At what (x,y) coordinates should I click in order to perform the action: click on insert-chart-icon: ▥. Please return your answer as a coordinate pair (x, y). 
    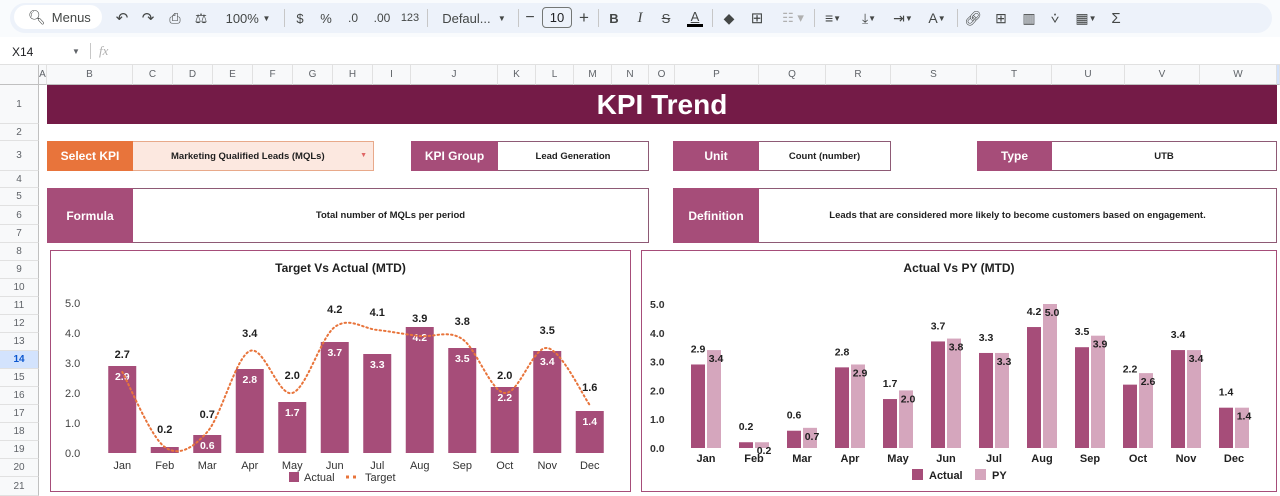
    Looking at the image, I should click on (1029, 17).